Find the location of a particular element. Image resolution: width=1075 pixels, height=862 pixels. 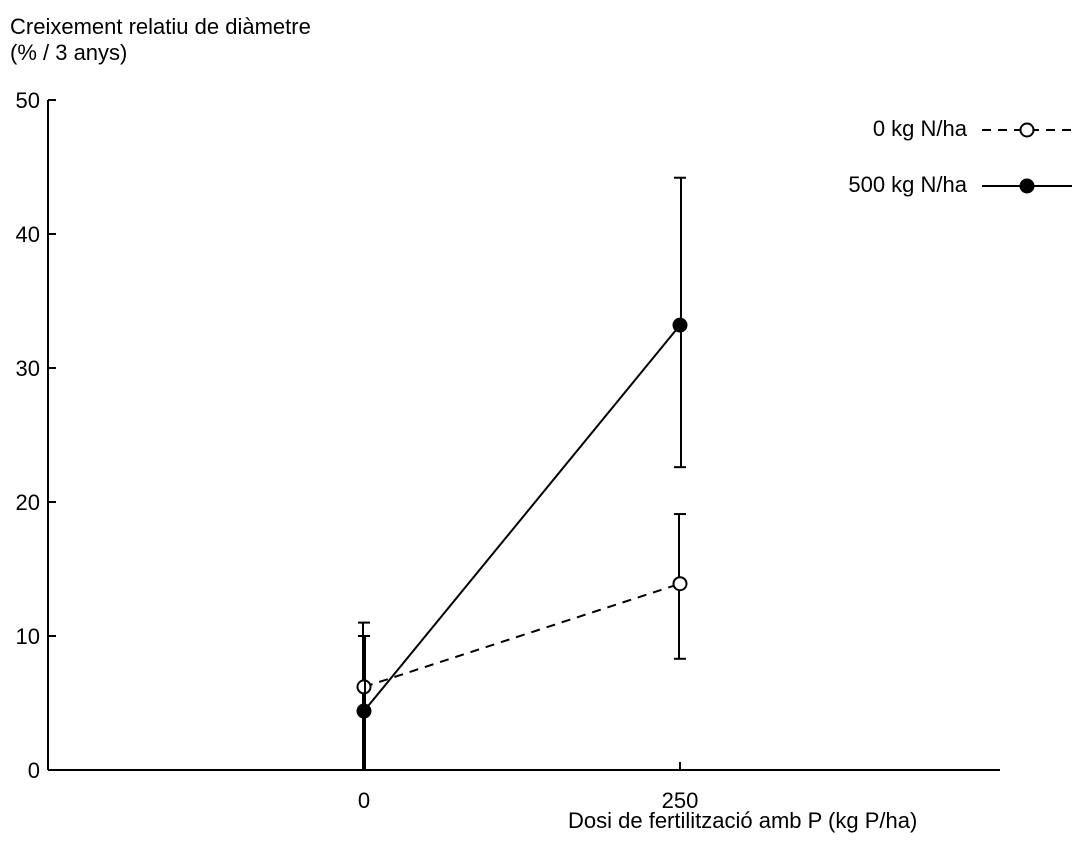

x-tick-label-0: 0 is located at coordinates (364, 800).